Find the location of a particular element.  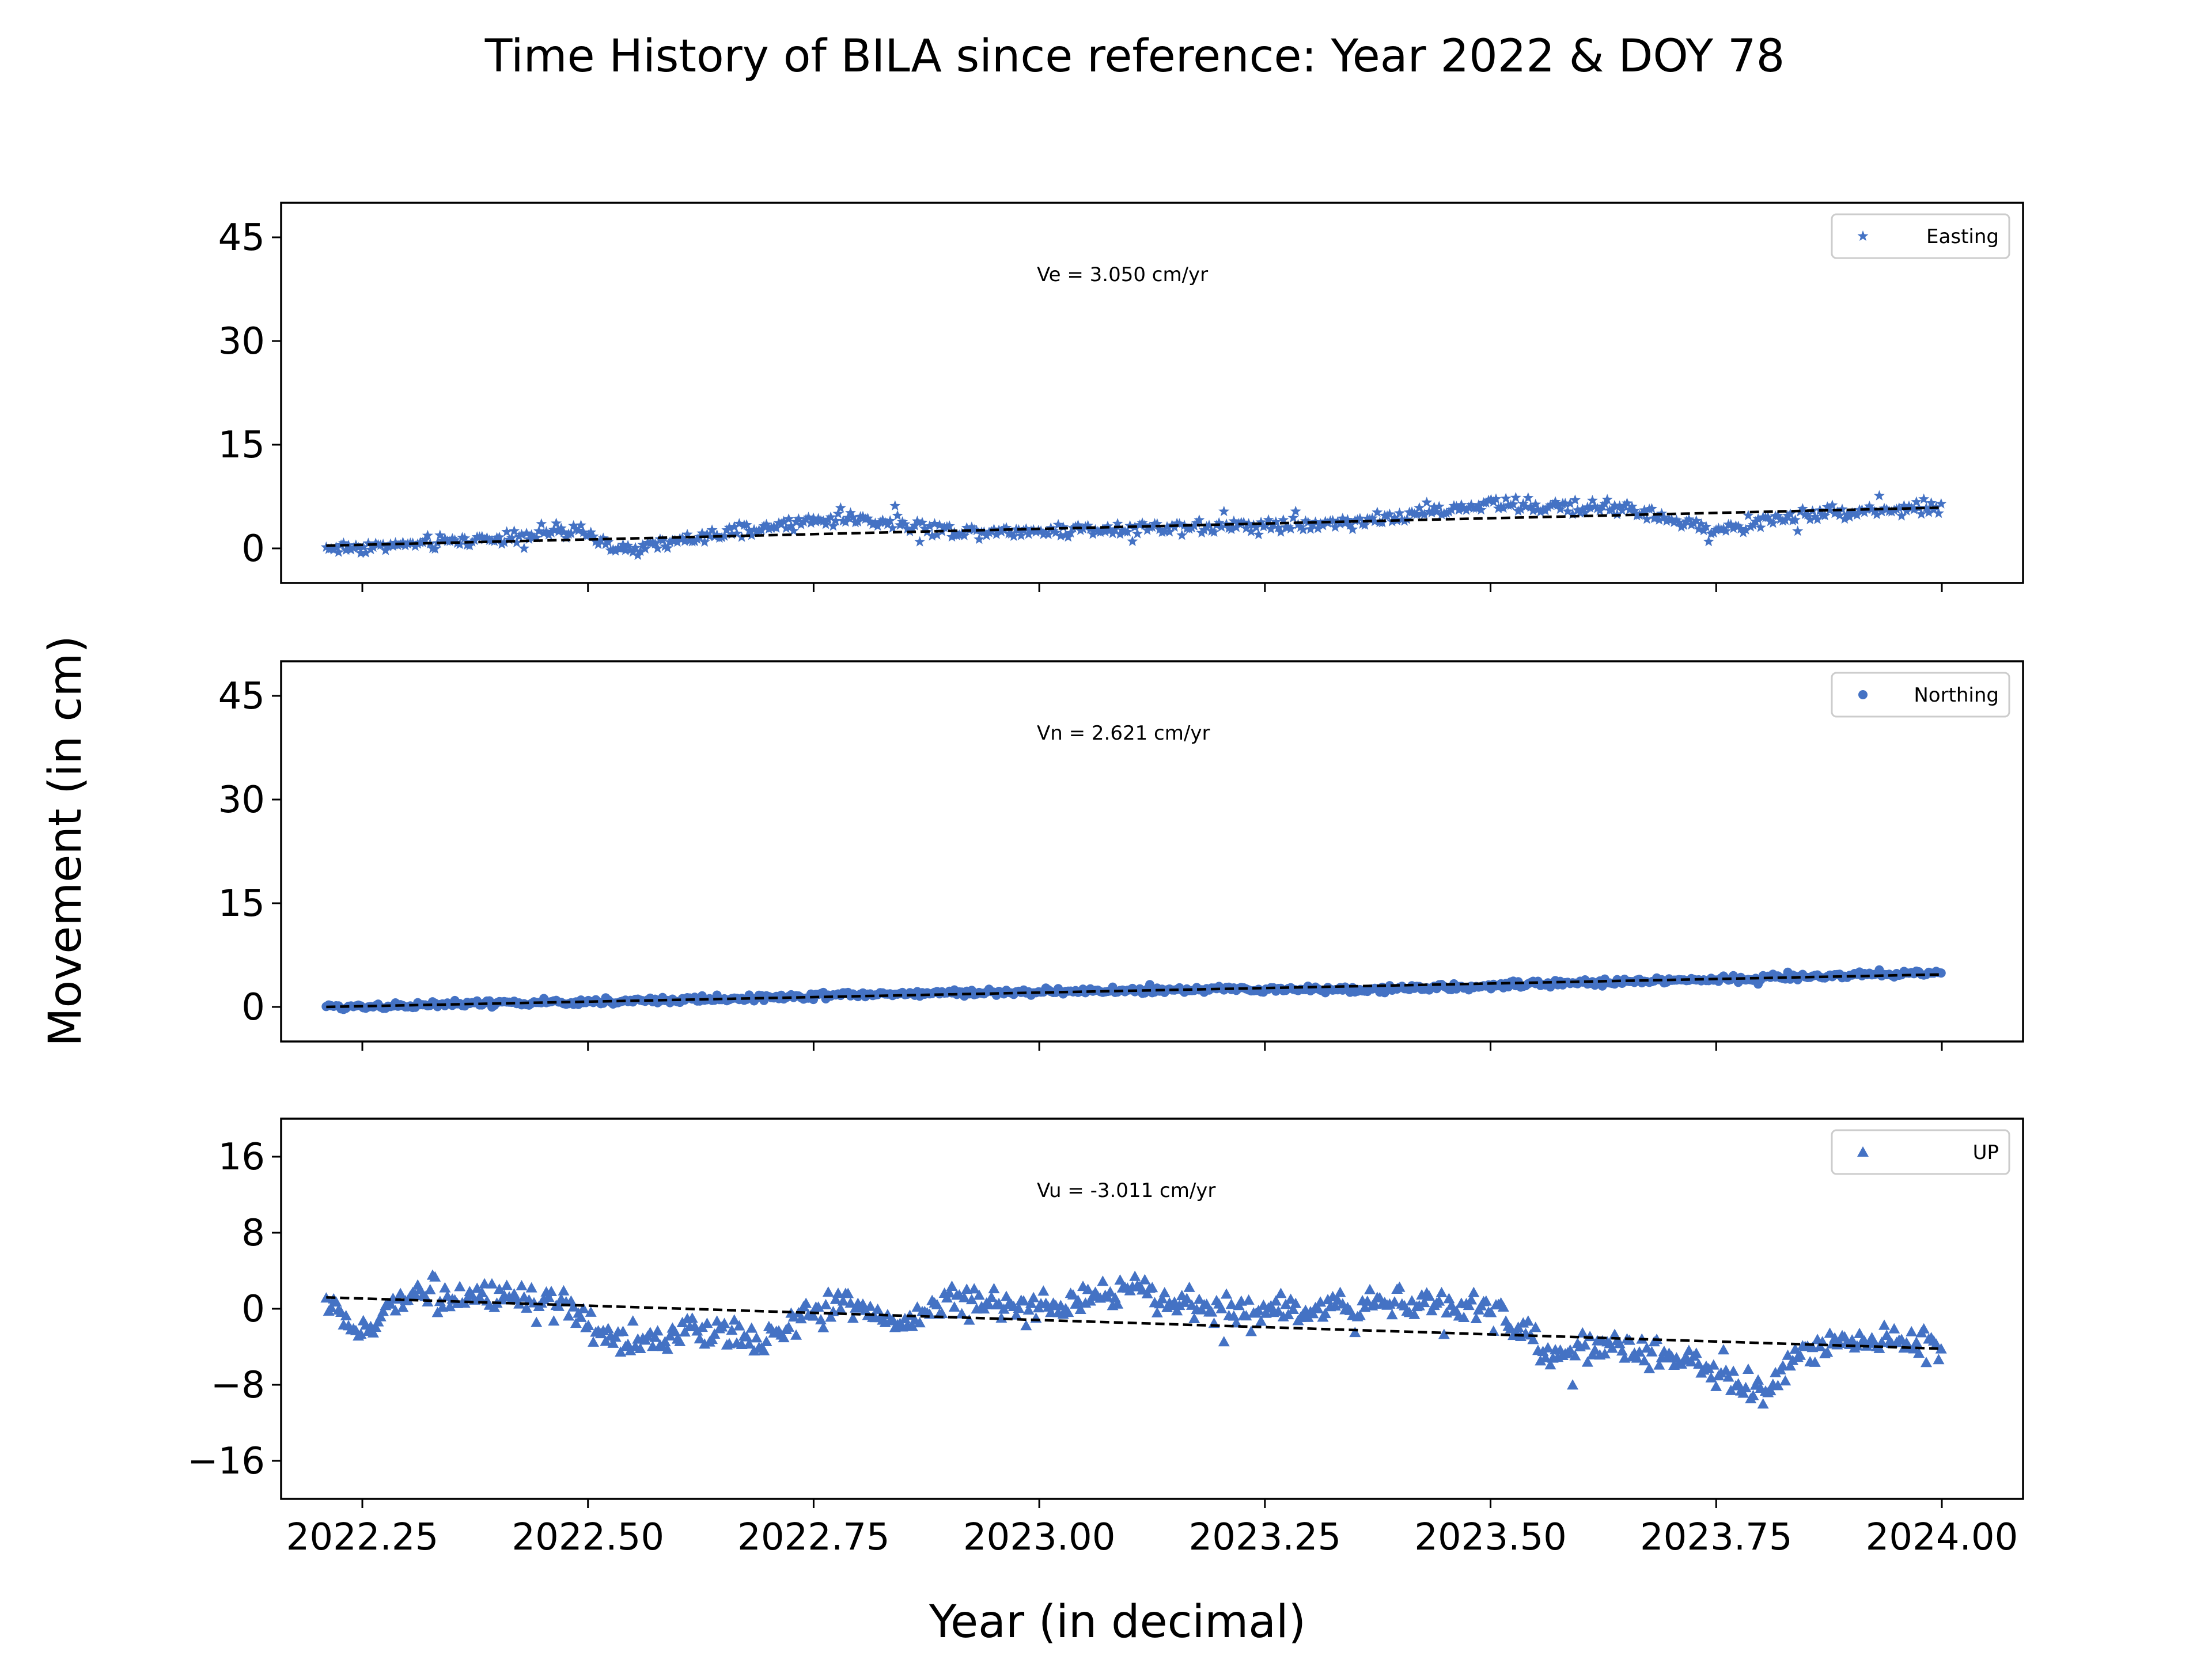

panel-top-legend: Easting is located at coordinates (1920, 236).